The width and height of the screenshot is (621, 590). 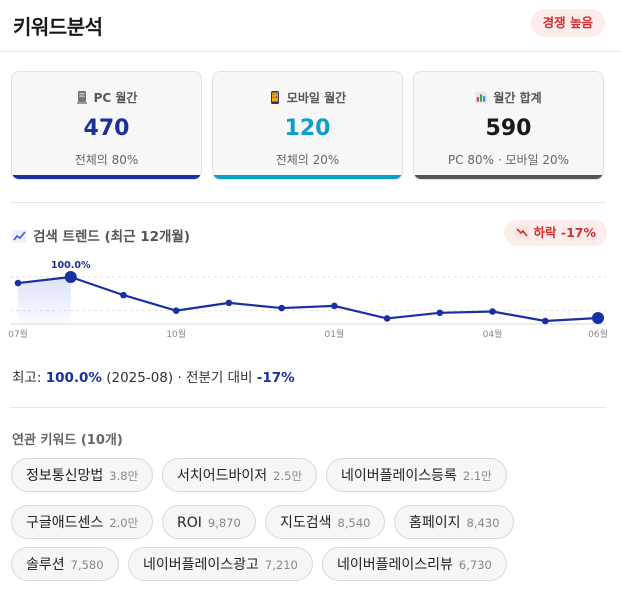 I want to click on related-keyword-chip: 홈페이지 8,430, so click(x=454, y=522).